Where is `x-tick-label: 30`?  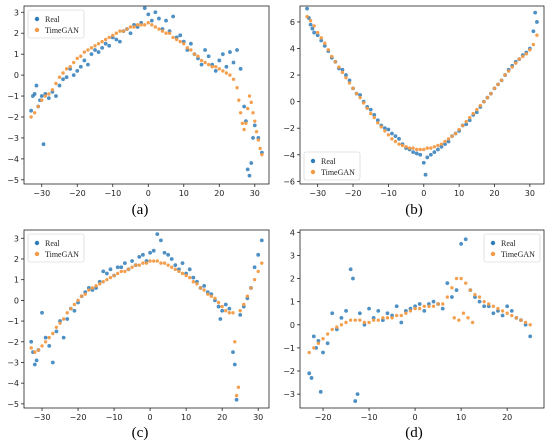 x-tick-label: 30 is located at coordinates (258, 417).